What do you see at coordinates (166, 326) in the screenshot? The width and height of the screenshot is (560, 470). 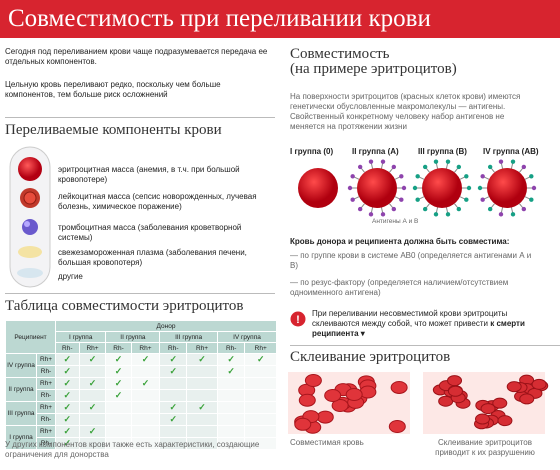 I see `donor-header: Донор` at bounding box center [166, 326].